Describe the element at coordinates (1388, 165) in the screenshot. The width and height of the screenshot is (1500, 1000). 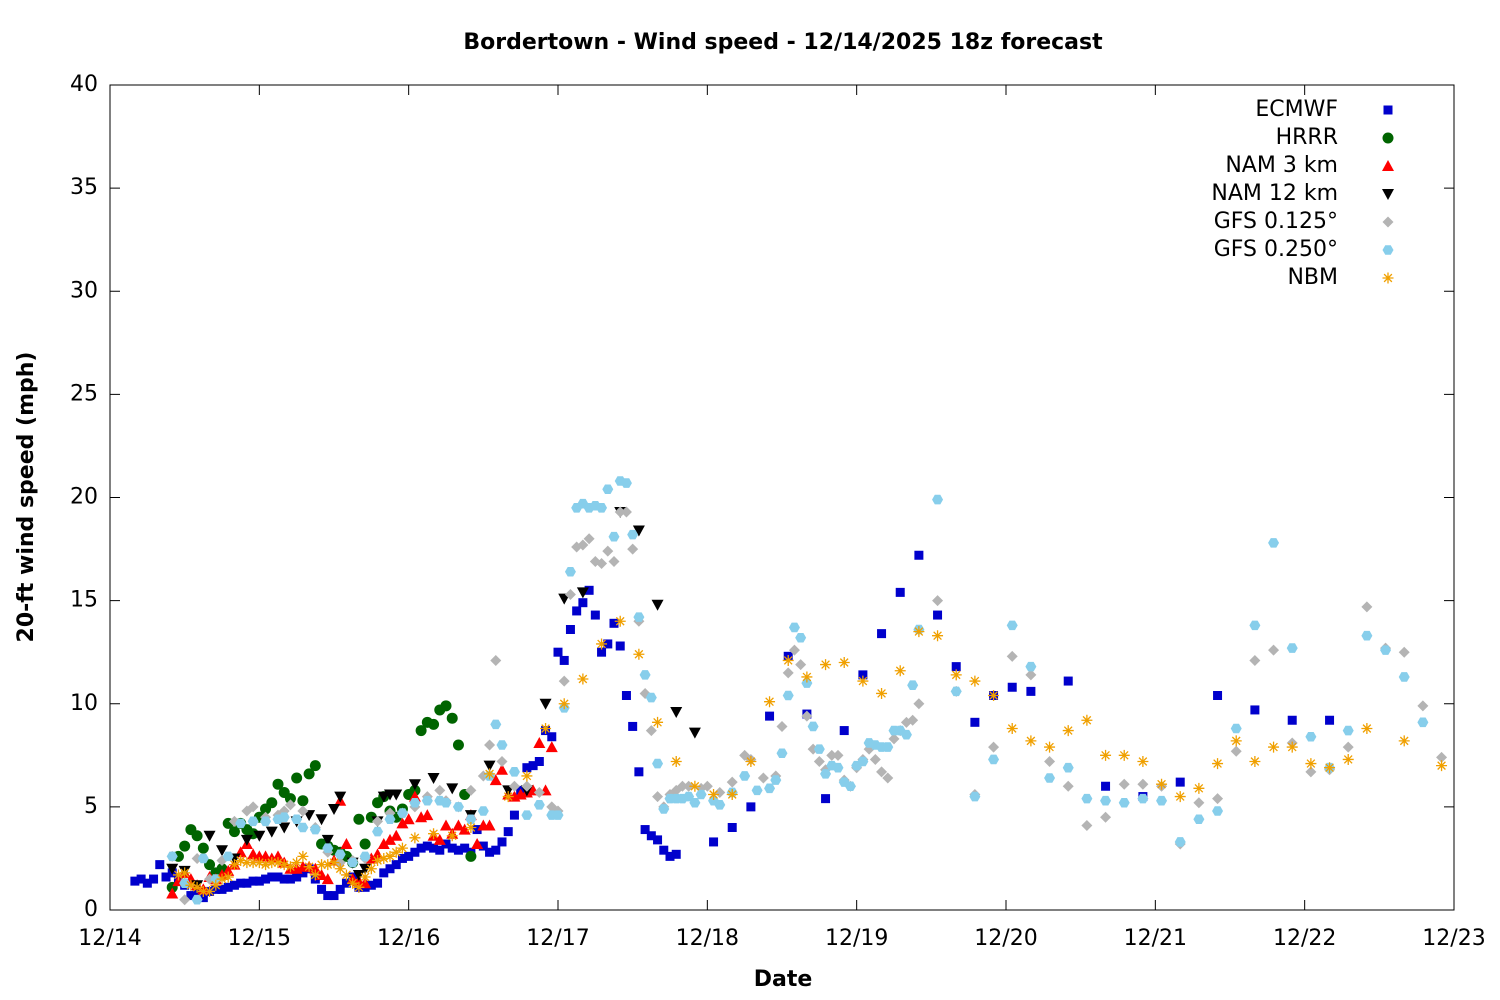
I see `legend-marker` at that location.